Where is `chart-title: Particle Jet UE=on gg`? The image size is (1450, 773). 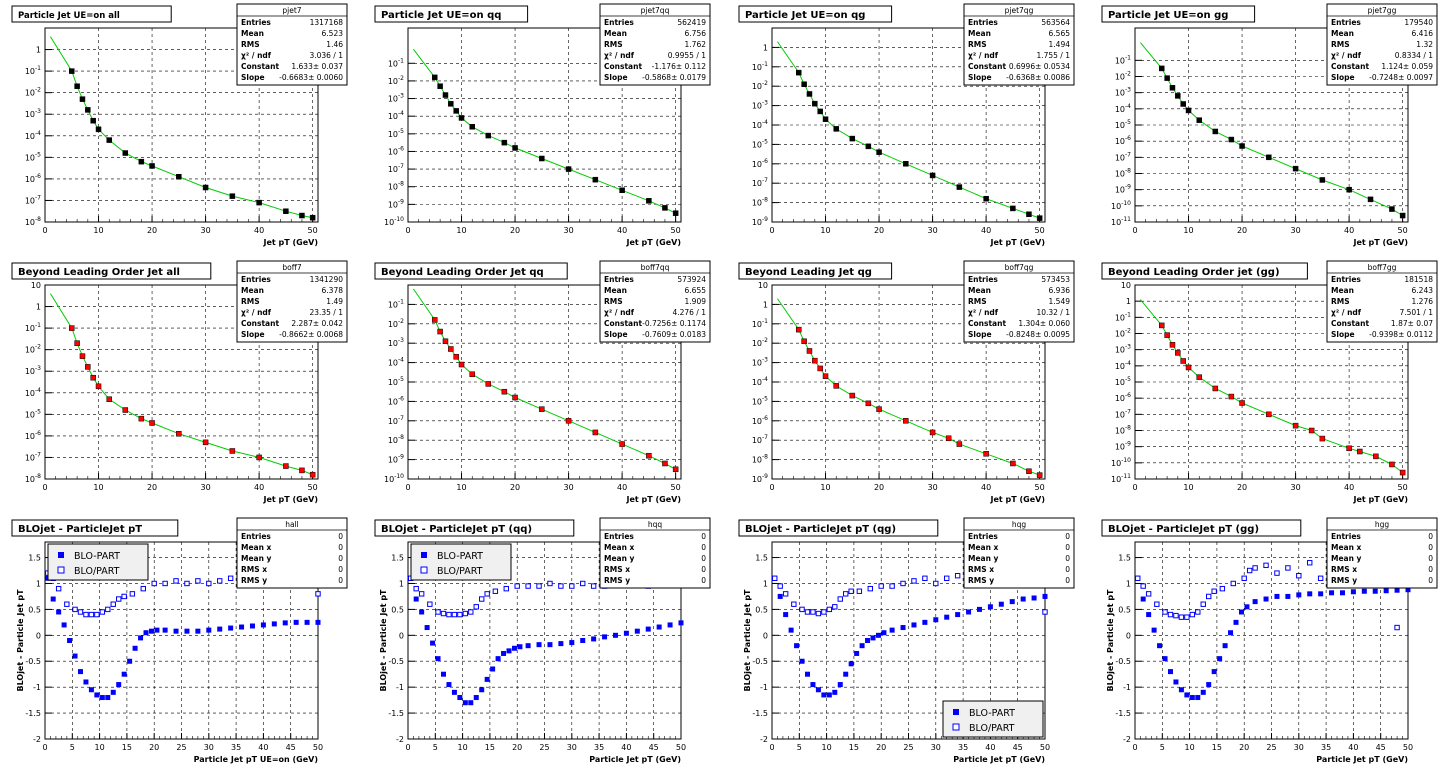
chart-title: Particle Jet UE=on gg is located at coordinates (1168, 15).